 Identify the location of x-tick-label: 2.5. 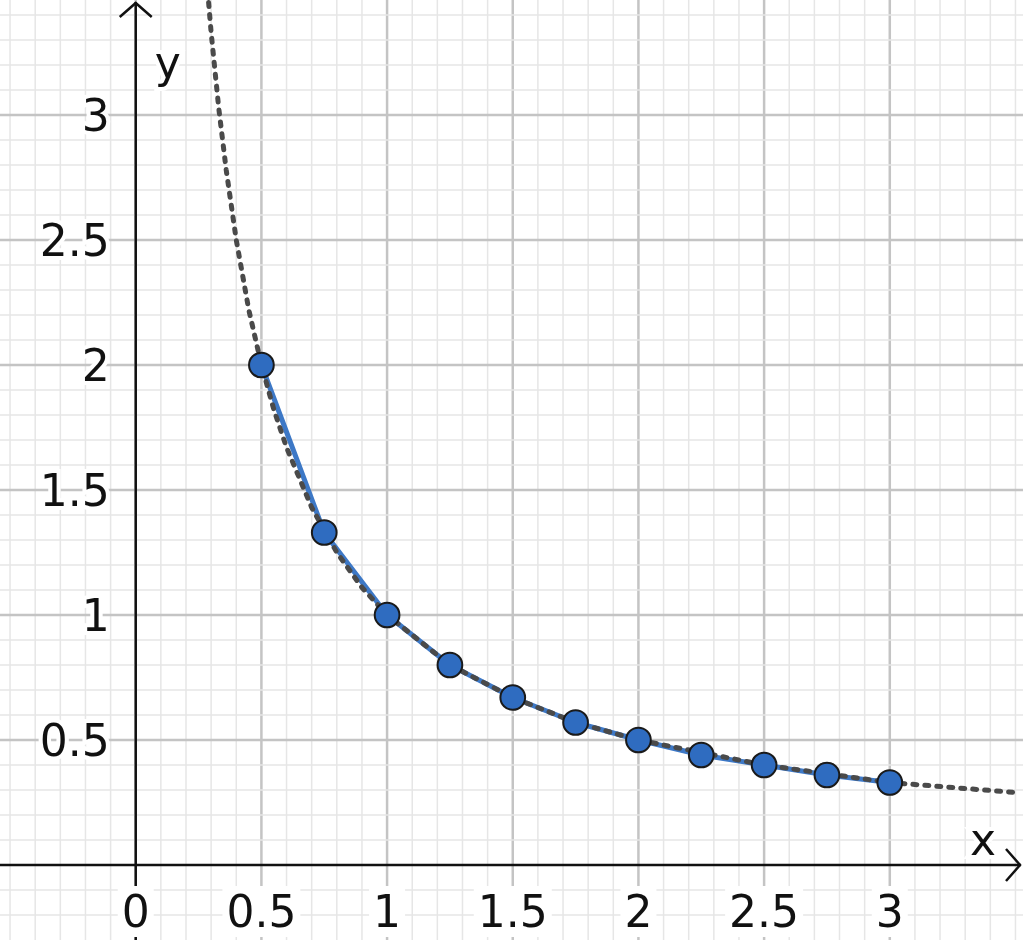
(764, 911).